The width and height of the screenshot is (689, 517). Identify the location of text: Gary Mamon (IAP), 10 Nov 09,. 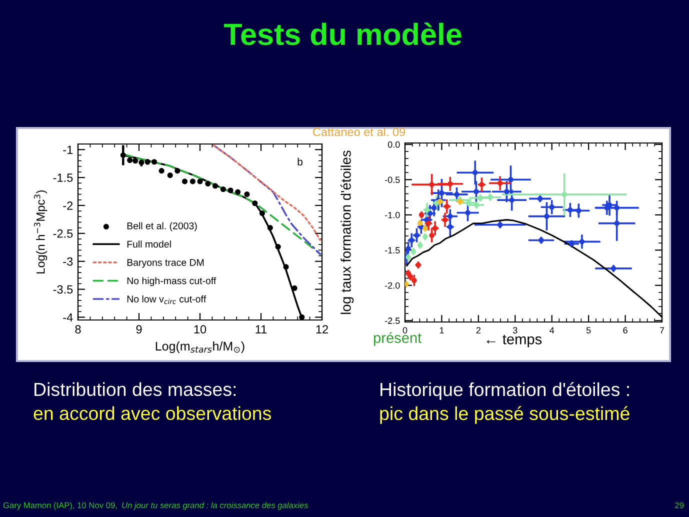
(60, 506).